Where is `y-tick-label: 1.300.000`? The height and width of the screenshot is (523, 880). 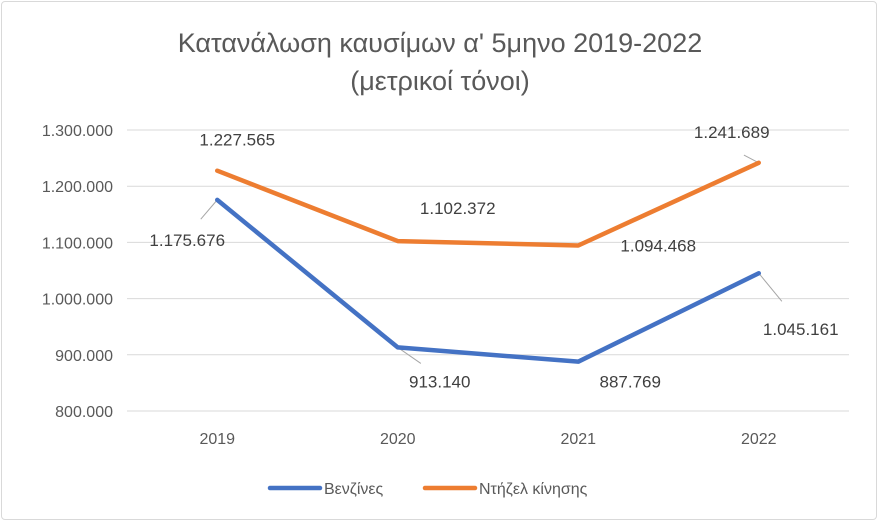 y-tick-label: 1.300.000 is located at coordinates (77, 131).